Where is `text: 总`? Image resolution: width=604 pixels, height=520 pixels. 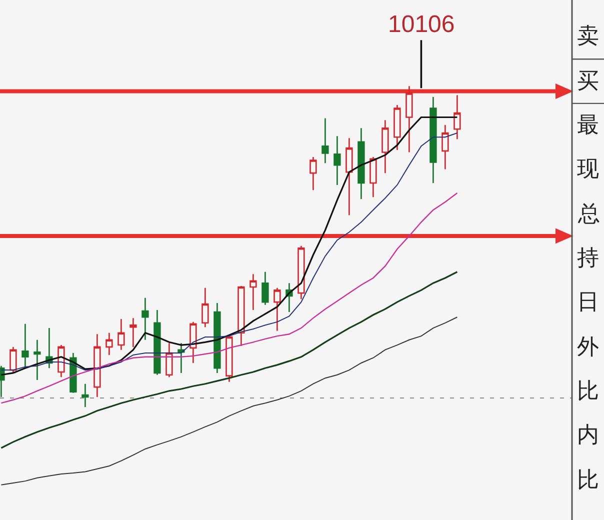 text: 总 is located at coordinates (588, 214).